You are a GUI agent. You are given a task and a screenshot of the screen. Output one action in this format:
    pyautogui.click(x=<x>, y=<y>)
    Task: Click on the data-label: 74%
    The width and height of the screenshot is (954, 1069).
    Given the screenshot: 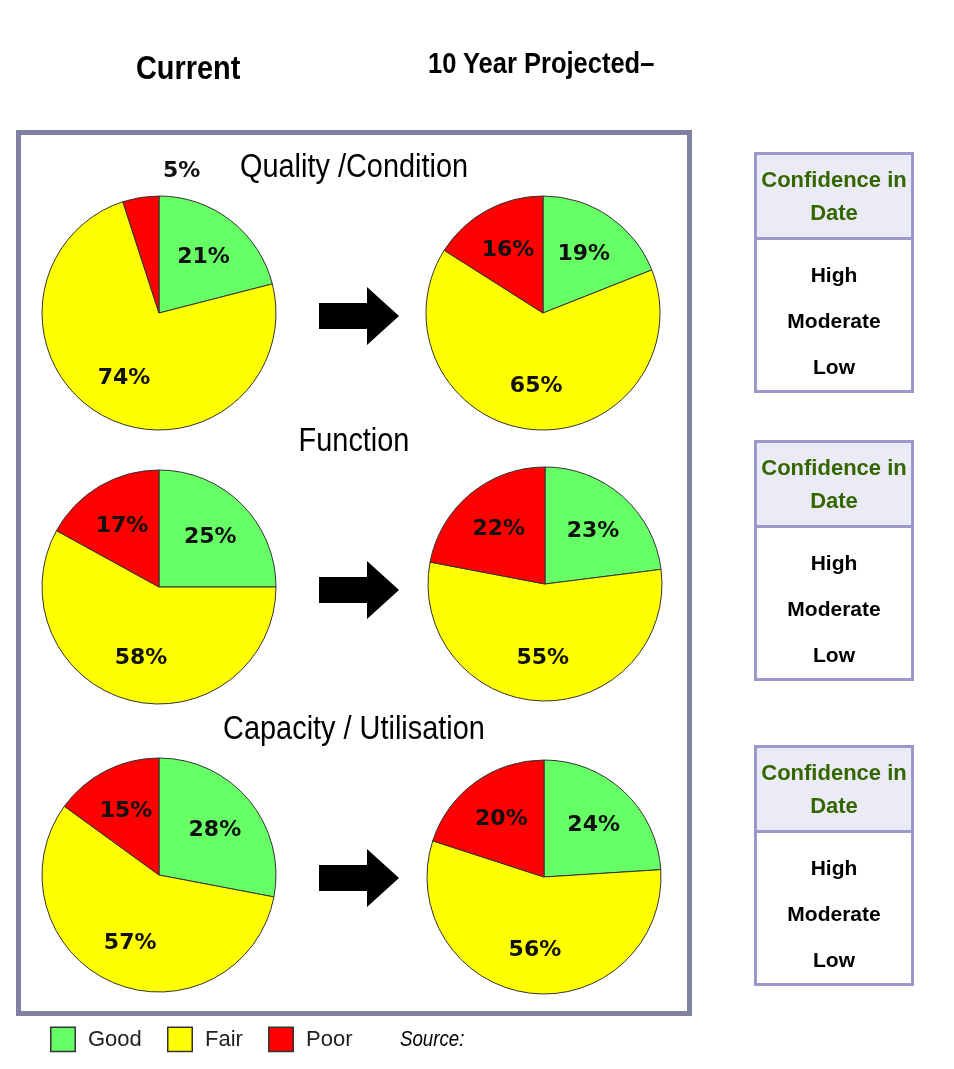 What is the action you would take?
    pyautogui.click(x=124, y=376)
    